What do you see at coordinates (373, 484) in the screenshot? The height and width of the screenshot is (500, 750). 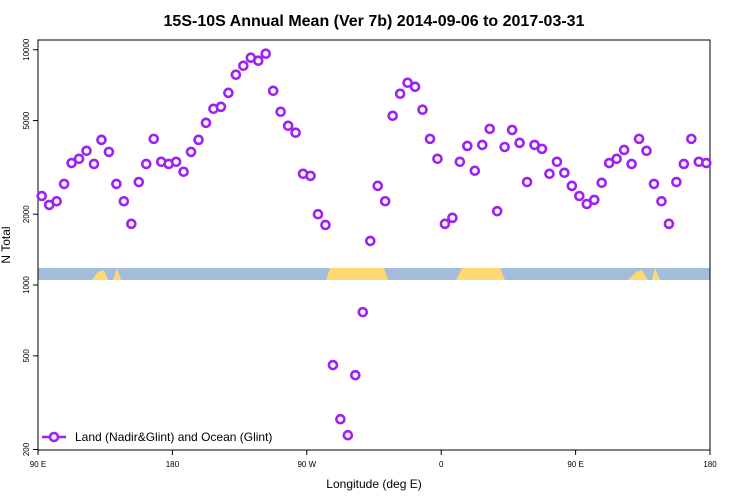 I see `x-axis-label: Longitude (deg E)` at bounding box center [373, 484].